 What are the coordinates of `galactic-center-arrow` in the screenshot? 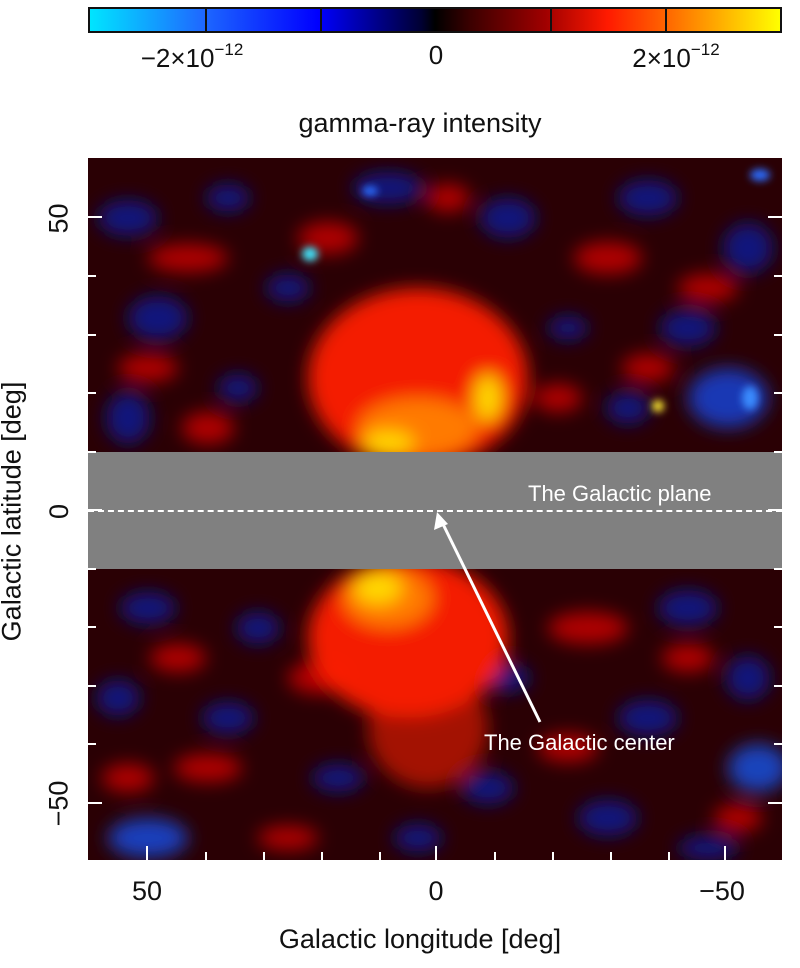 It's located at (488, 617).